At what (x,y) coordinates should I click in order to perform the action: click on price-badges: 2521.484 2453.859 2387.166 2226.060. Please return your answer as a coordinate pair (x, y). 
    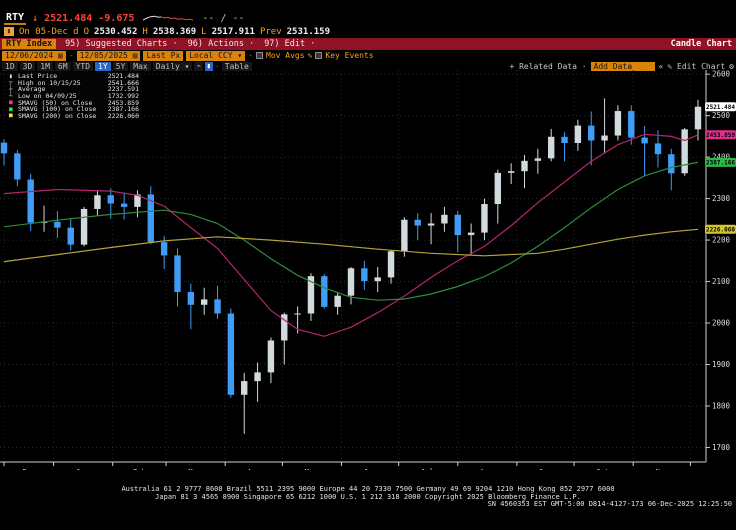
    Looking at the image, I should click on (720, 168).